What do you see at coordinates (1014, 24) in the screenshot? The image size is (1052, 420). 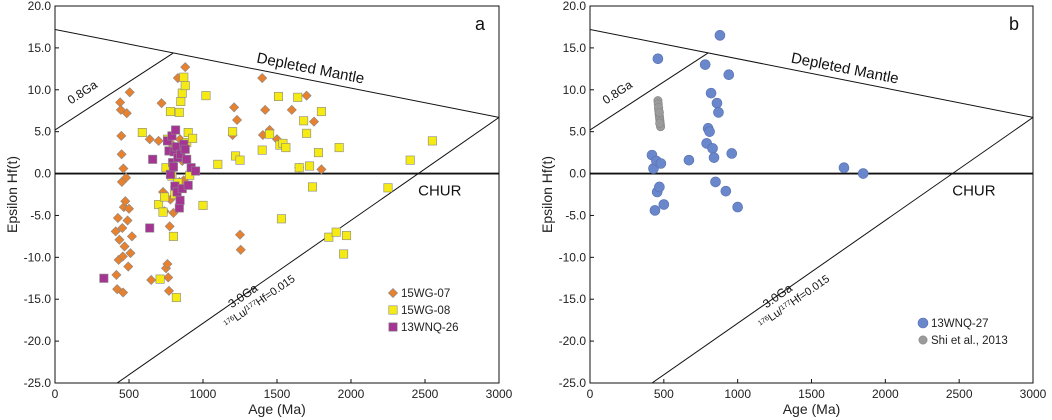 I see `panel-letter: b` at bounding box center [1014, 24].